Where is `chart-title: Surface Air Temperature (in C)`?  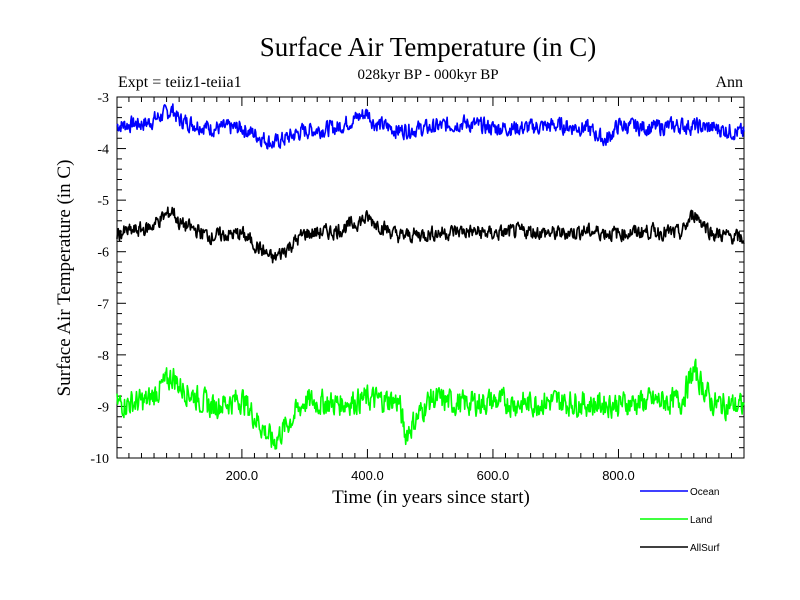
chart-title: Surface Air Temperature (in C) is located at coordinates (428, 47).